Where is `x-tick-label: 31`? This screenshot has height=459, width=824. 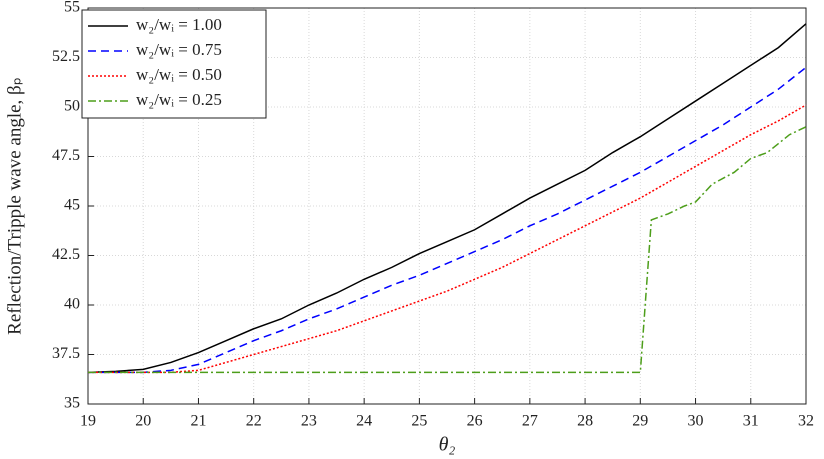 x-tick-label: 31 is located at coordinates (751, 421).